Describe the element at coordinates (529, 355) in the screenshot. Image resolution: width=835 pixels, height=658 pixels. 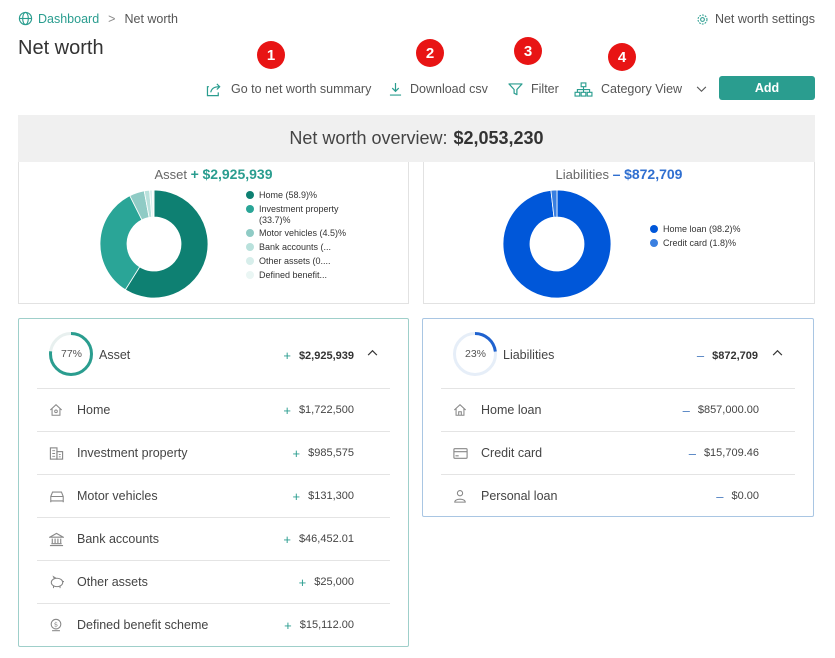
I see `liability-card-title: Liabilities` at that location.